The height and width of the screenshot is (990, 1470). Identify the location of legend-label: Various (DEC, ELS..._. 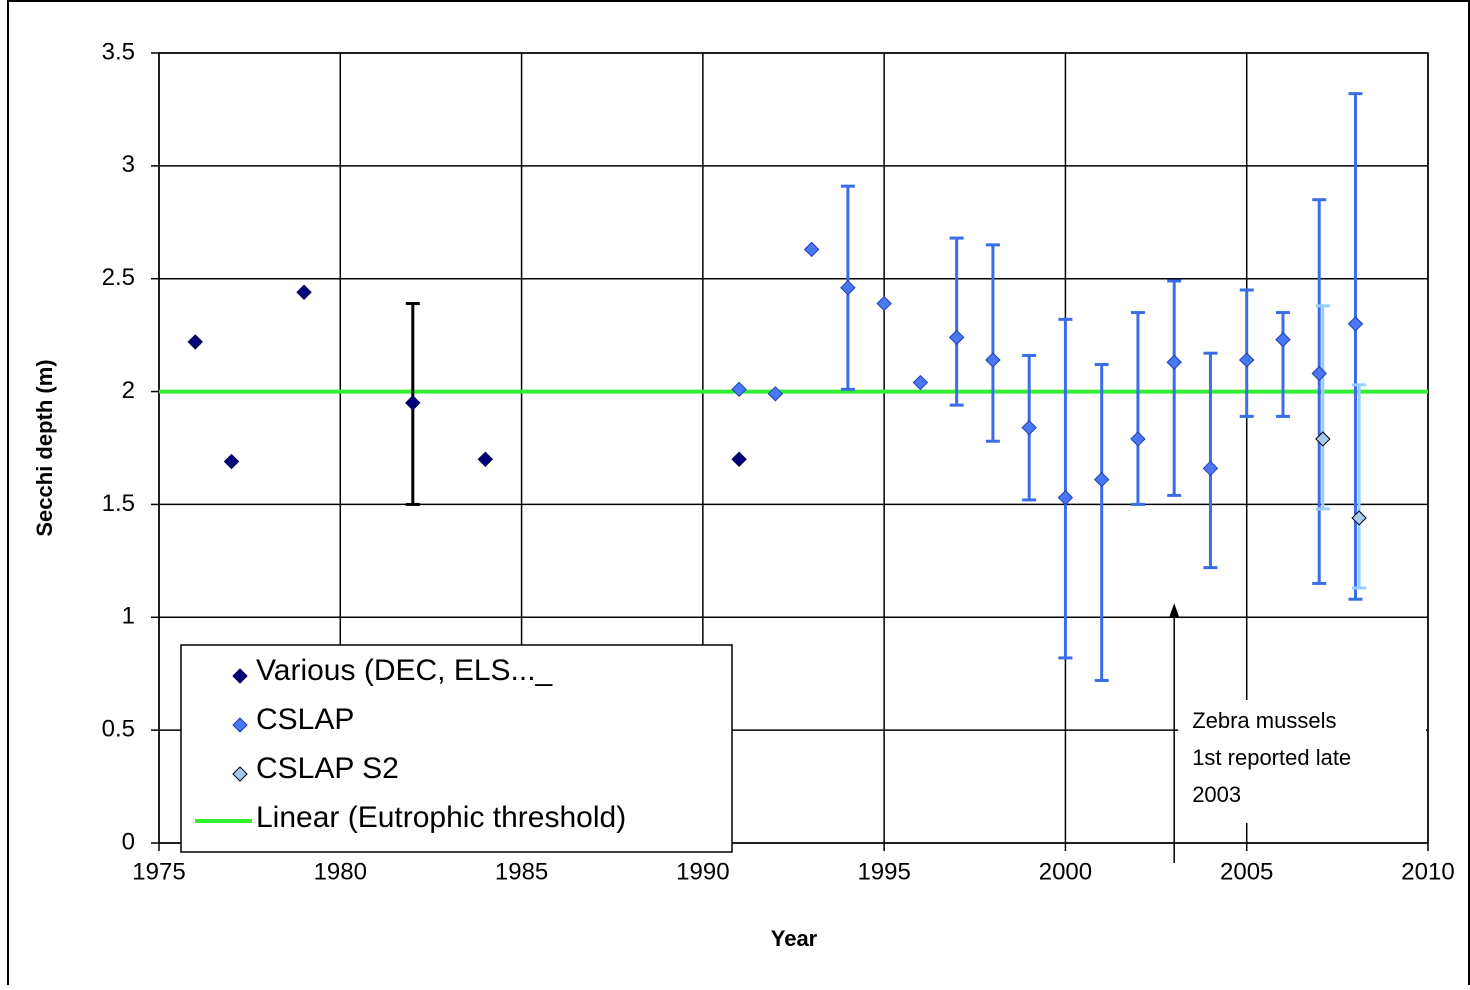
(405, 670).